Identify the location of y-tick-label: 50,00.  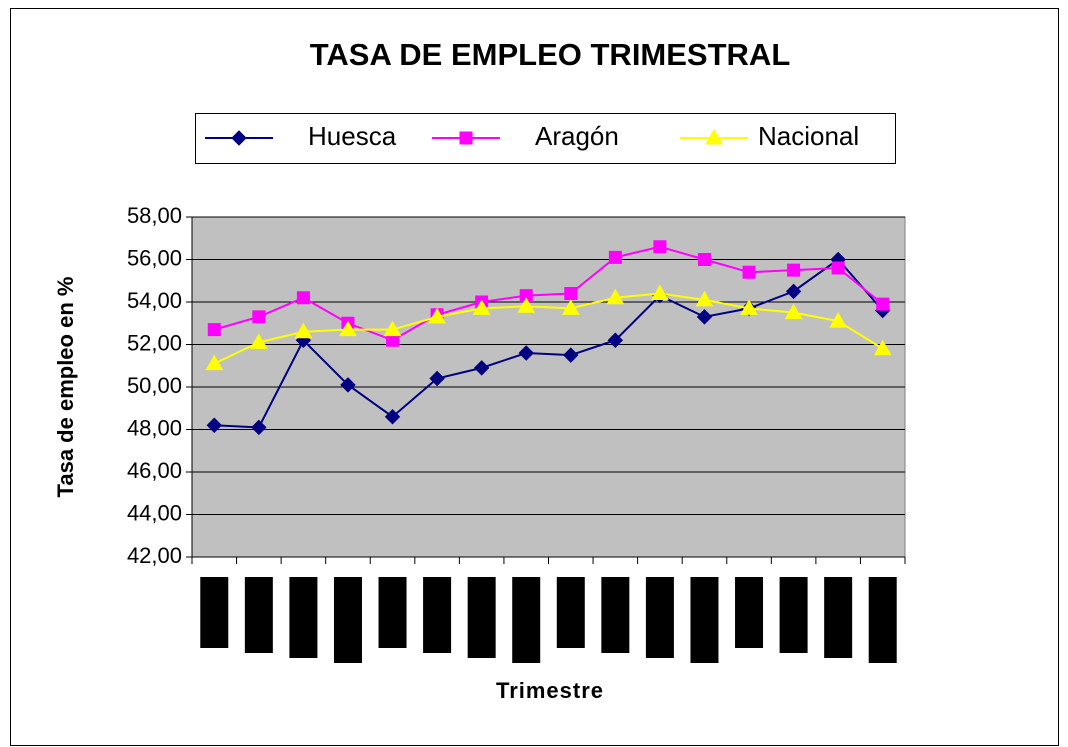
(154, 385).